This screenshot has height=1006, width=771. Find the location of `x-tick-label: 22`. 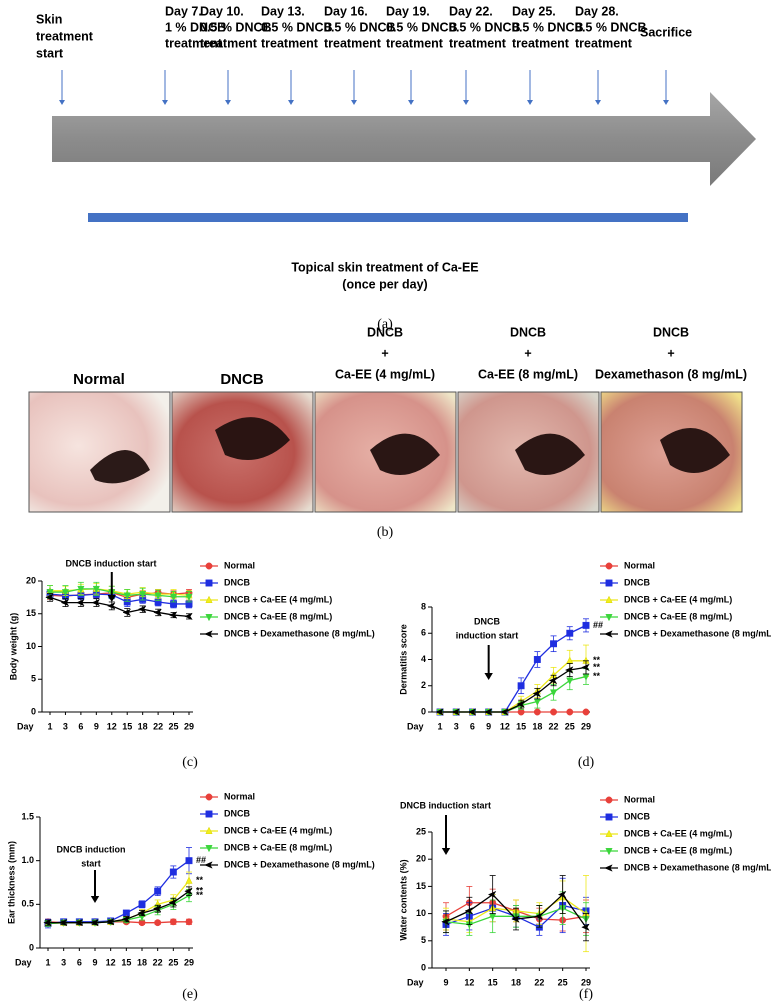

x-tick-label: 22 is located at coordinates (158, 726).